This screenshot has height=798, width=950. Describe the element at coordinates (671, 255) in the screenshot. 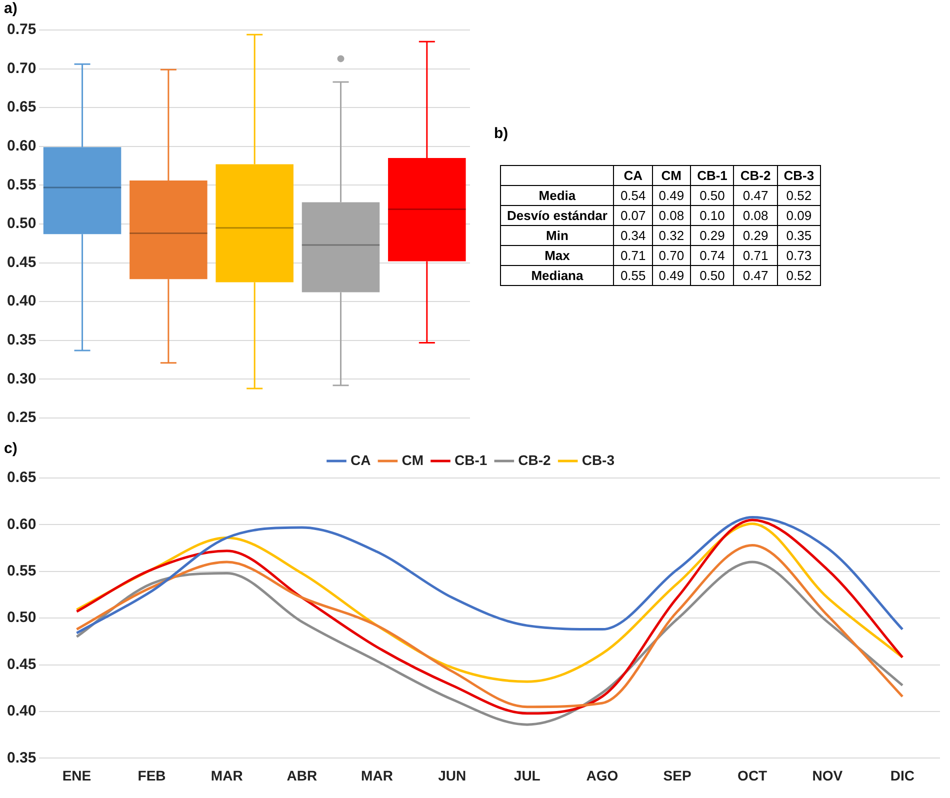

I see `text: 0.70` at that location.